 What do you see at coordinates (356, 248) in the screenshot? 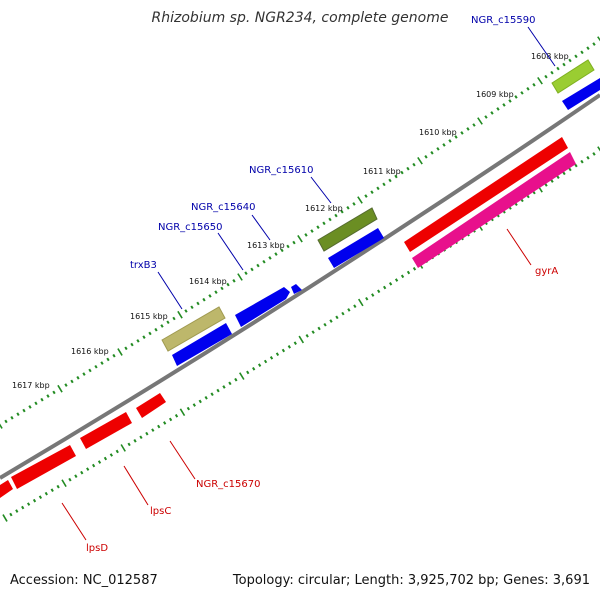
I see `gene-ngr-c15610` at bounding box center [356, 248].